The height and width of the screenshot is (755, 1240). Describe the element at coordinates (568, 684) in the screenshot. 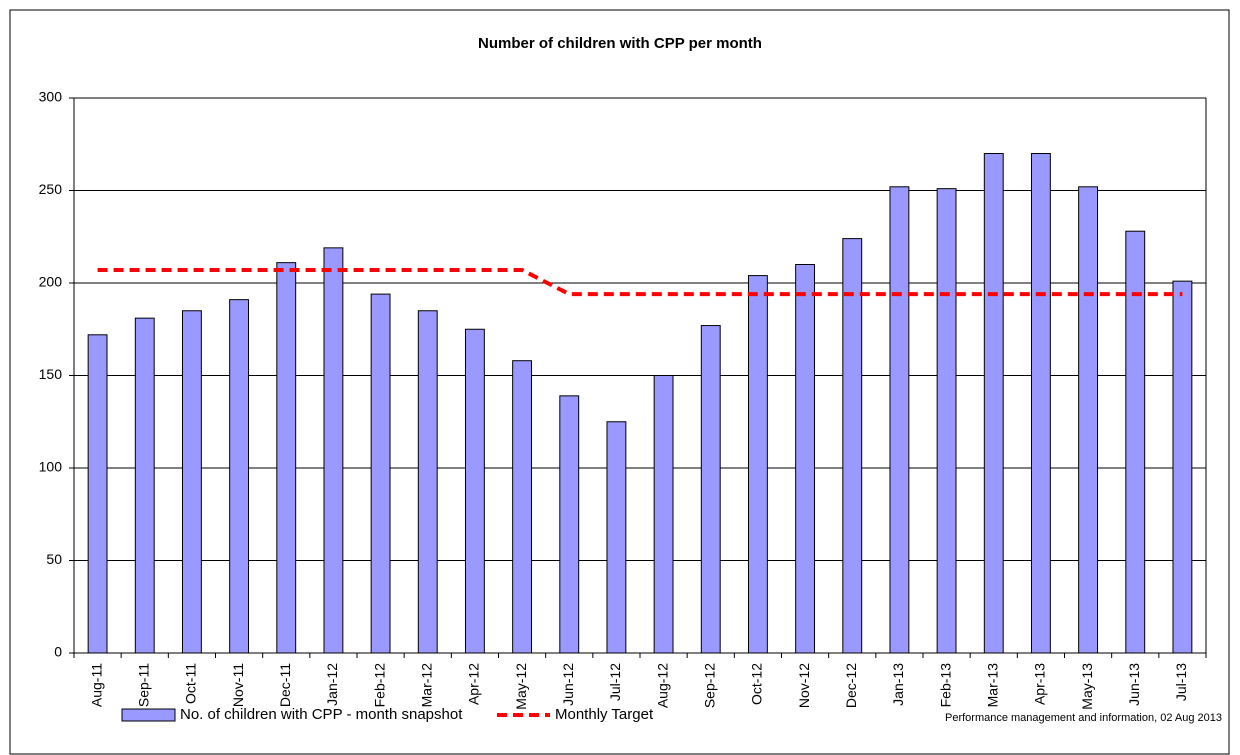

I see `x-tick-label: Jun-12` at that location.